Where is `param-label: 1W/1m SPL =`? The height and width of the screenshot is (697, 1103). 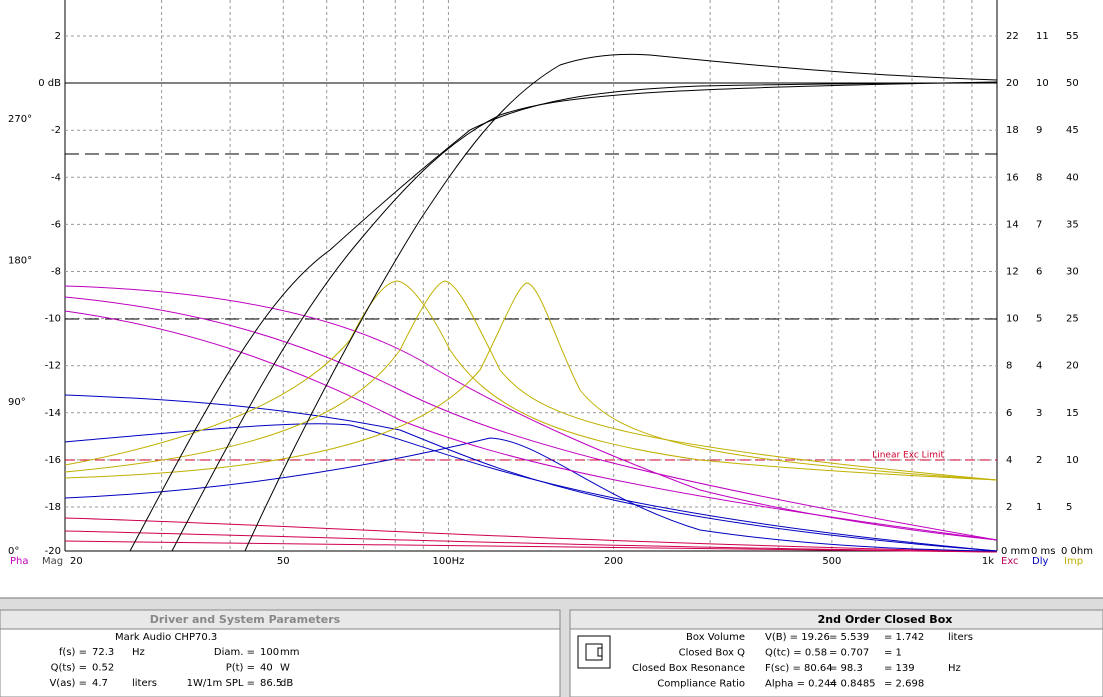
param-label: 1W/1m SPL = is located at coordinates (221, 683).